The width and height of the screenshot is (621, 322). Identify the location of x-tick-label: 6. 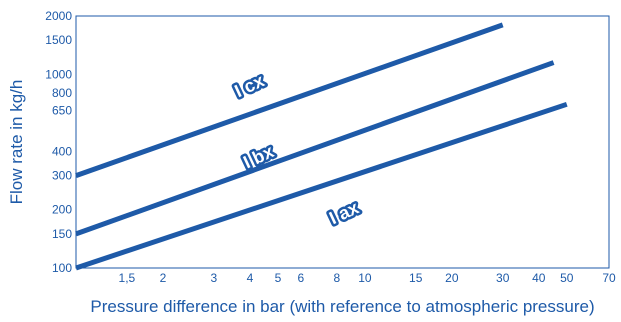
(300, 278).